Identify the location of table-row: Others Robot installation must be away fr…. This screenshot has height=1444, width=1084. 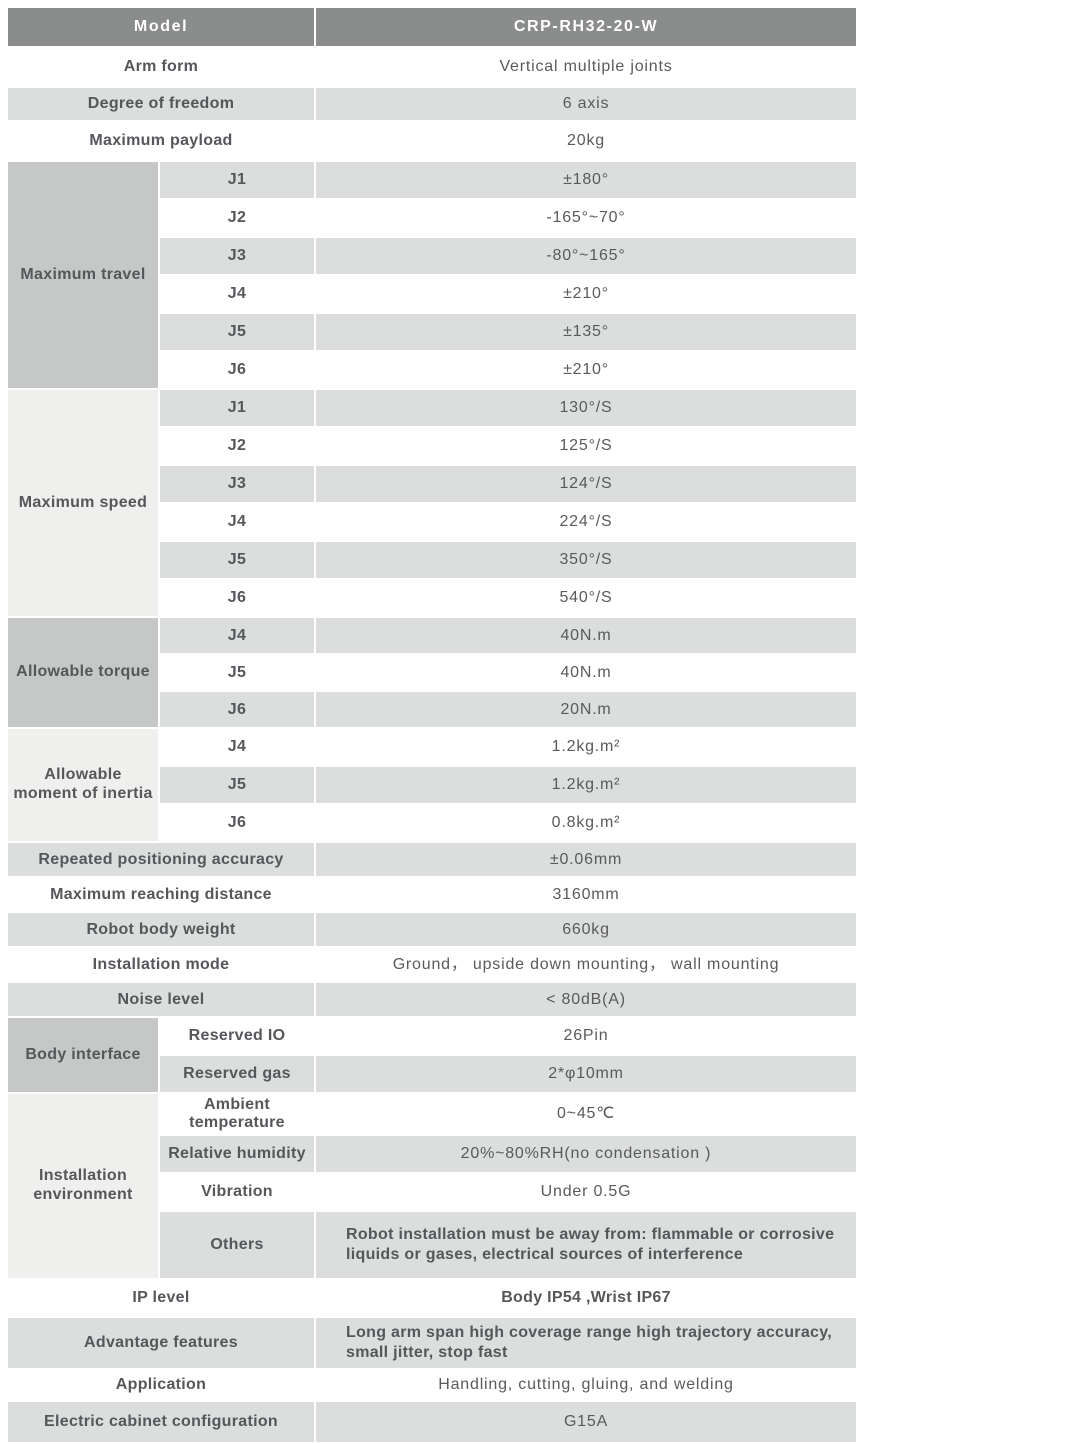
(432, 1244).